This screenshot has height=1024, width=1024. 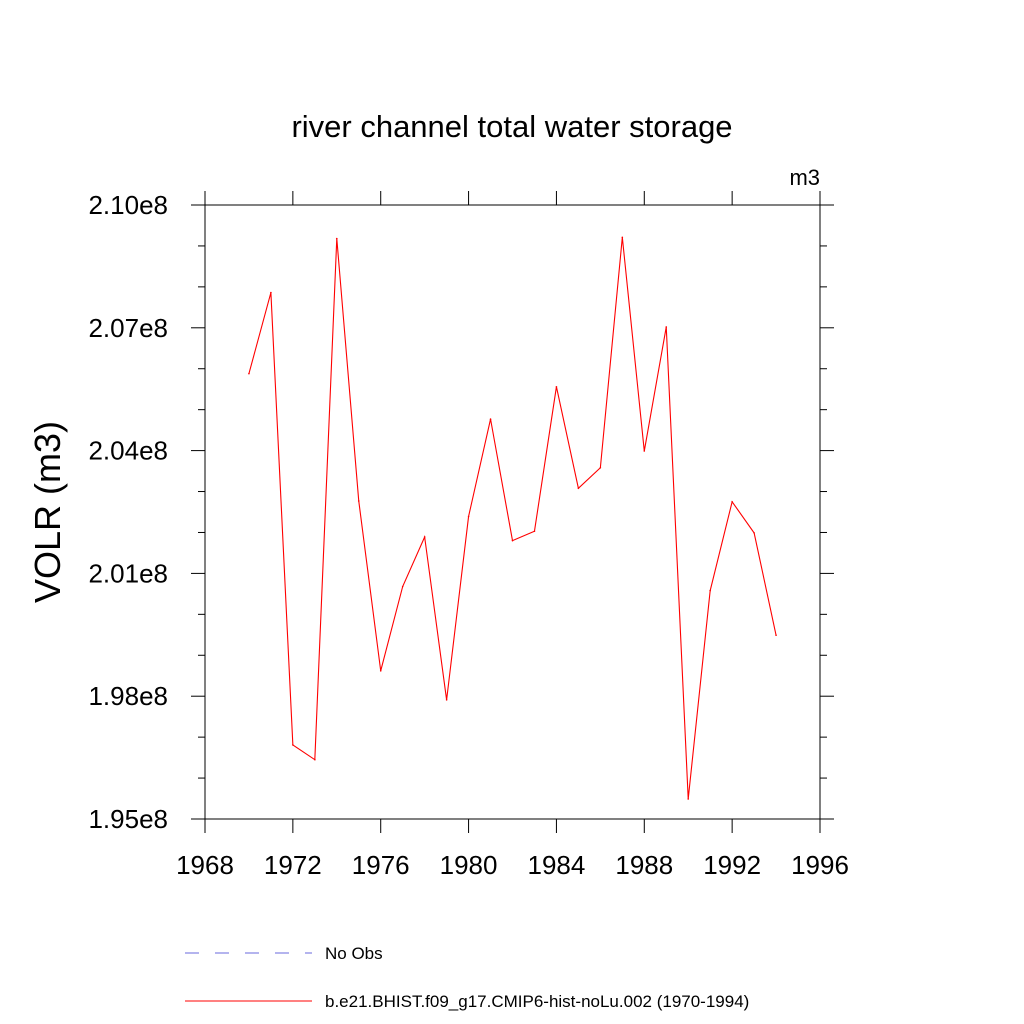 I want to click on x-tick-label: 1976, so click(x=381, y=865).